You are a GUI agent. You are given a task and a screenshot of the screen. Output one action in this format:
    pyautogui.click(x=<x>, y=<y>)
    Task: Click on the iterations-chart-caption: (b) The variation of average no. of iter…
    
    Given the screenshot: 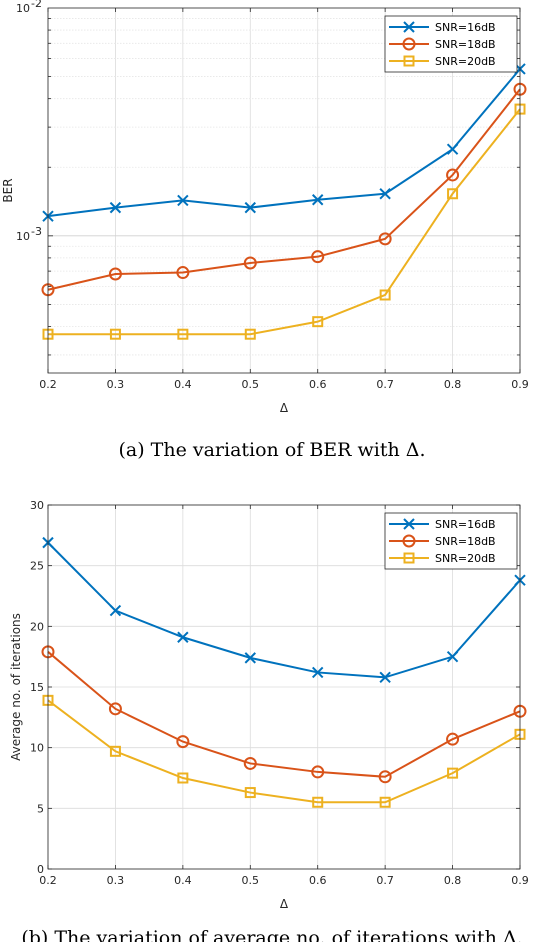 What is the action you would take?
    pyautogui.click(x=271, y=934)
    